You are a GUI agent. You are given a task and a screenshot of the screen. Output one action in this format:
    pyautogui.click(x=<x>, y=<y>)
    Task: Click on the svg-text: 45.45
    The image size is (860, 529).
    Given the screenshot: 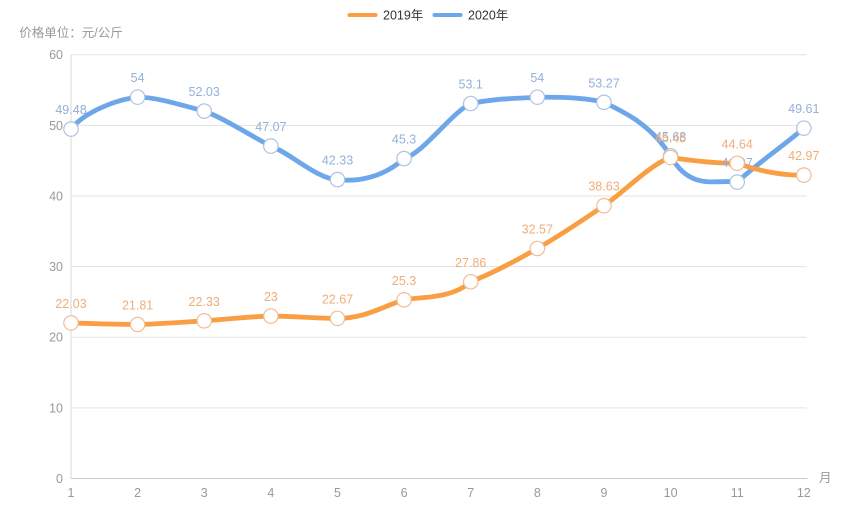 What is the action you would take?
    pyautogui.click(x=670, y=139)
    